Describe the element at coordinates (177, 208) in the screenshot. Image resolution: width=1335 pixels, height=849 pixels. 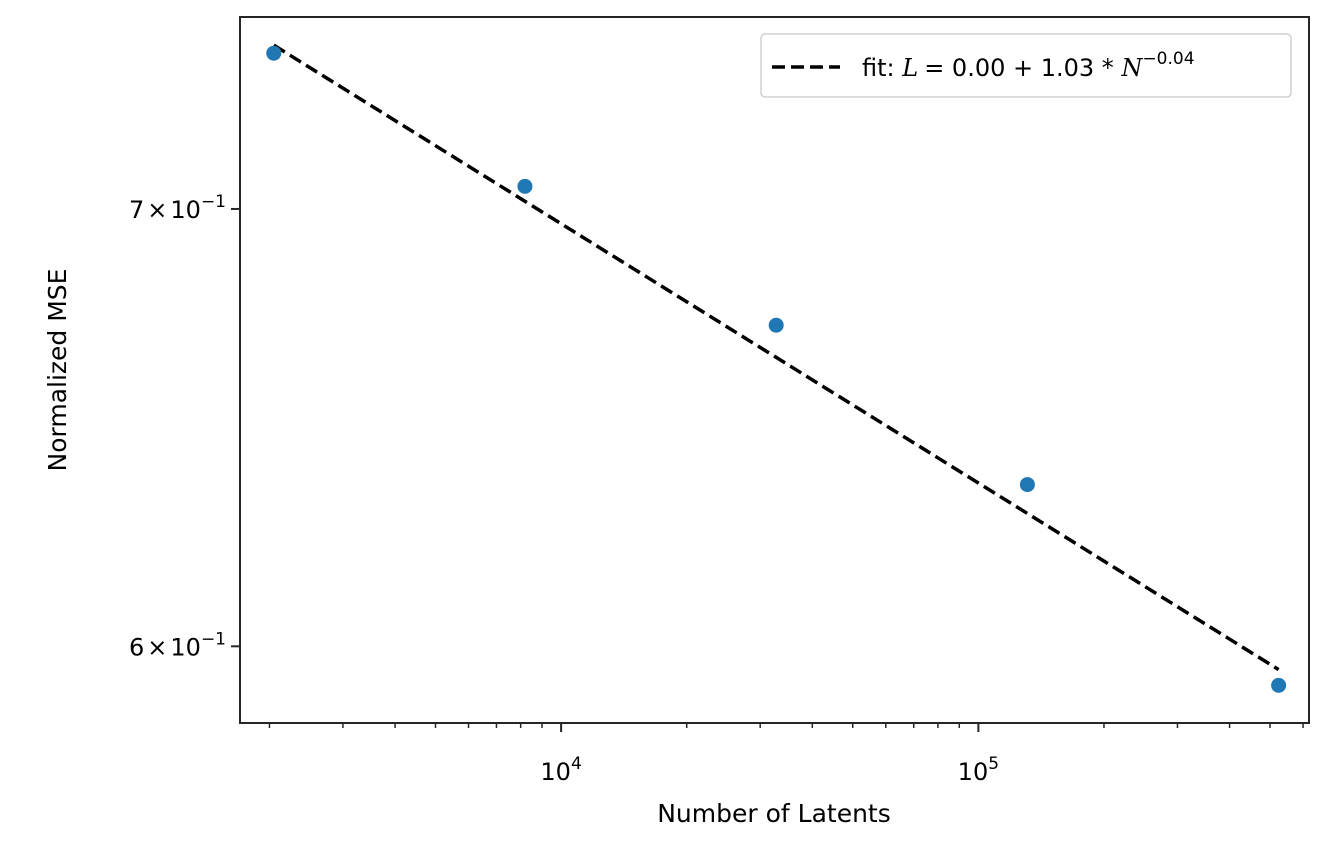
I see `y-tick-label-7e-1: 7 × 10⁻¹` at that location.